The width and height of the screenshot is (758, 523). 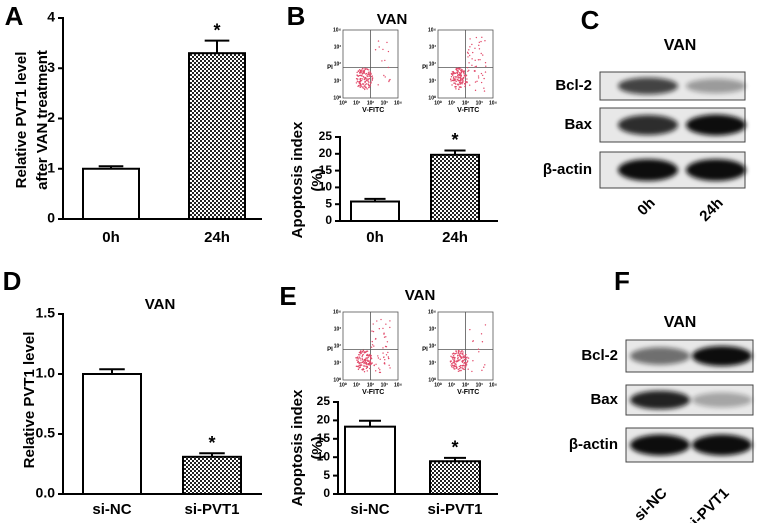 What do you see at coordinates (14, 16) in the screenshot?
I see `panel-letter: A` at bounding box center [14, 16].